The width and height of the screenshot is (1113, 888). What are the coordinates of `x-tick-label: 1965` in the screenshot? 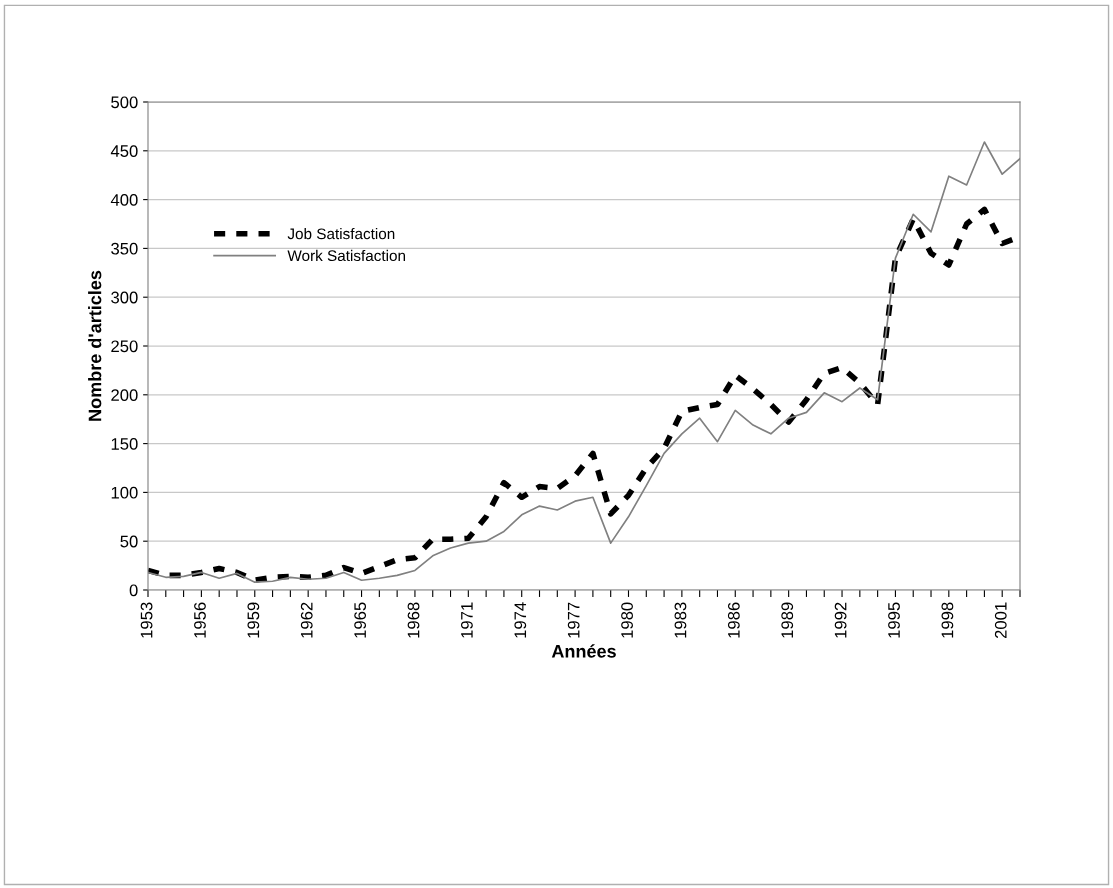 It's located at (360, 620).